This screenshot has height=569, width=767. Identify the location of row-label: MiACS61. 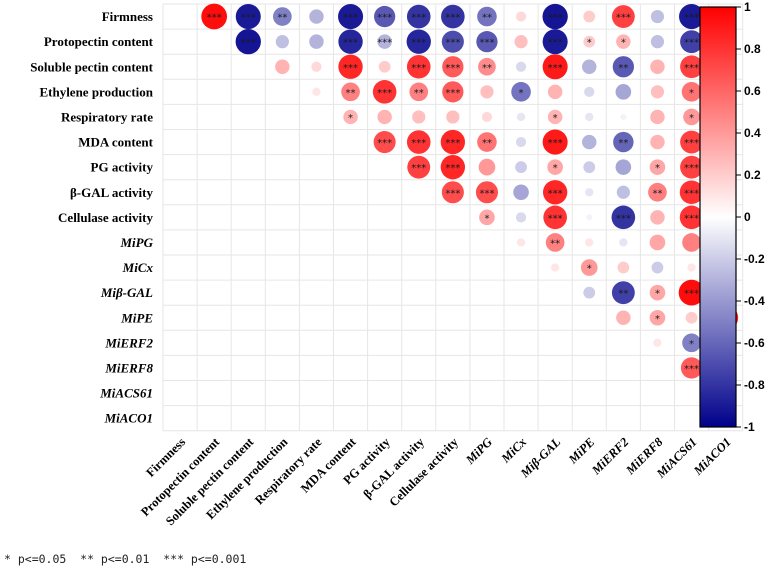
(126, 393).